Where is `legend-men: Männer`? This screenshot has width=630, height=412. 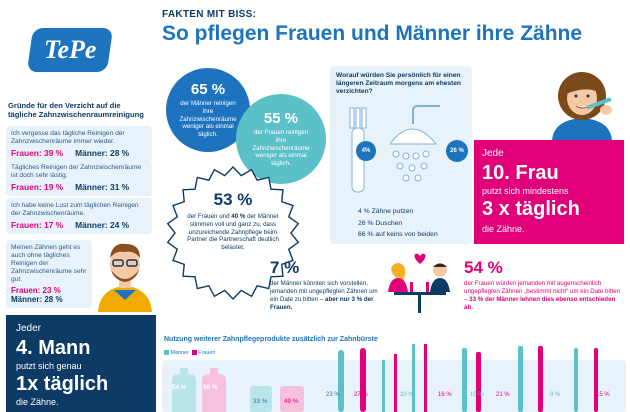 legend-men: Männer is located at coordinates (179, 353).